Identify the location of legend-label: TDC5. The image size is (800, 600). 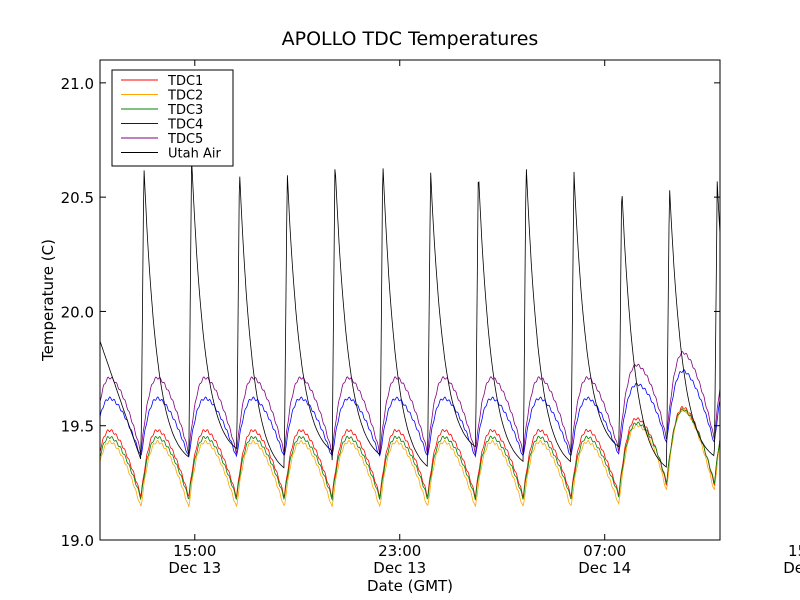
(185, 139).